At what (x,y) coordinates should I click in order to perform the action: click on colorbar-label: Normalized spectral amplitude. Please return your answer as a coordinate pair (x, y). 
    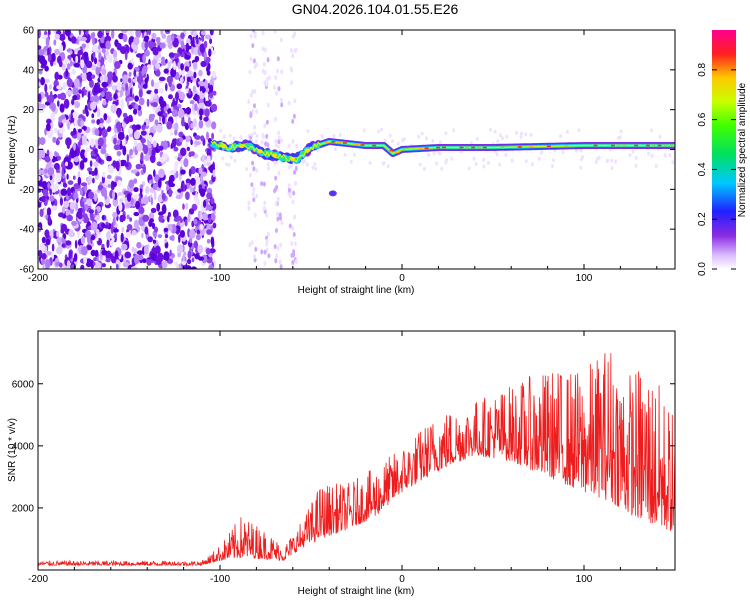
    Looking at the image, I should click on (742, 149).